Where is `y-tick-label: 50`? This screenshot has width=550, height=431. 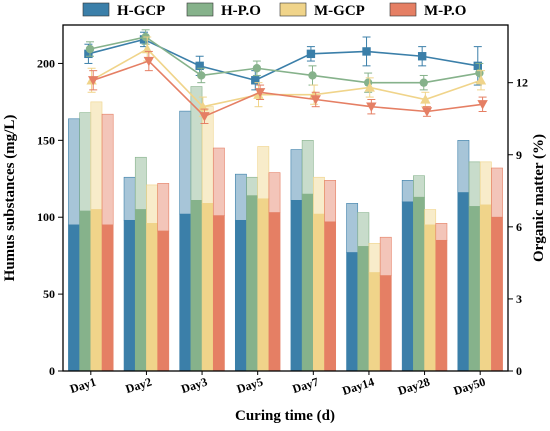 y-tick-label: 50 is located at coordinates (49, 294).